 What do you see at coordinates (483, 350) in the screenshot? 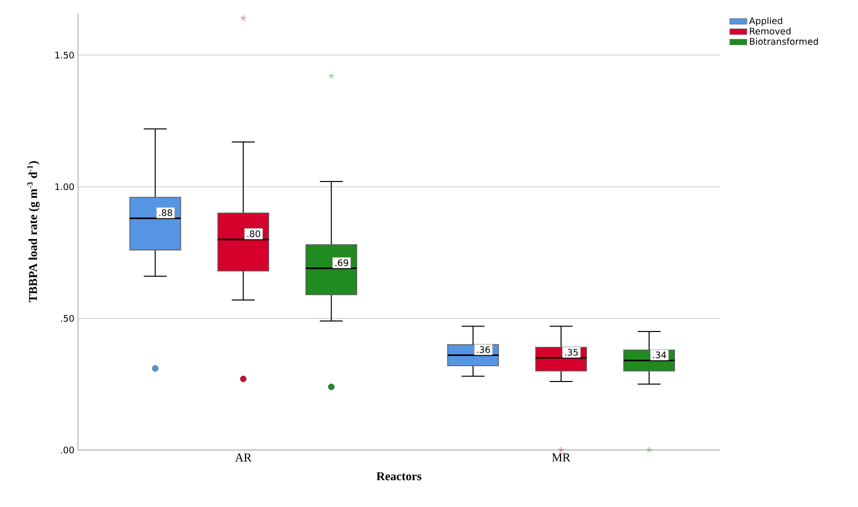
I see `text: .36` at bounding box center [483, 350].